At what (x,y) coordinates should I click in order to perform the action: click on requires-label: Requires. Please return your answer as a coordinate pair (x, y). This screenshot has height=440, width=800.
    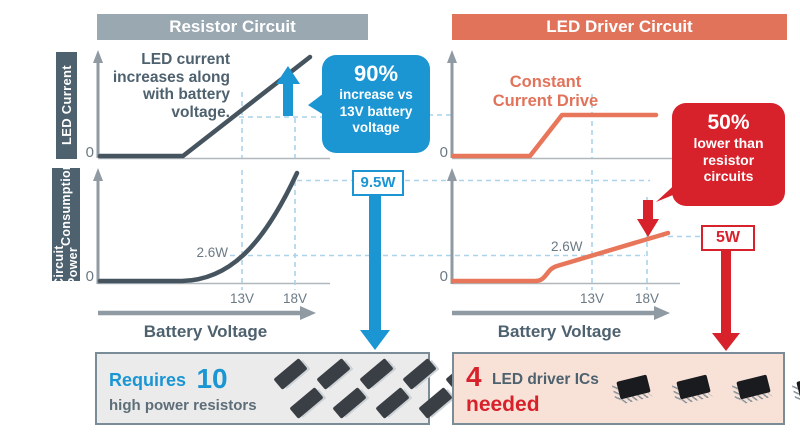
    Looking at the image, I should click on (148, 380).